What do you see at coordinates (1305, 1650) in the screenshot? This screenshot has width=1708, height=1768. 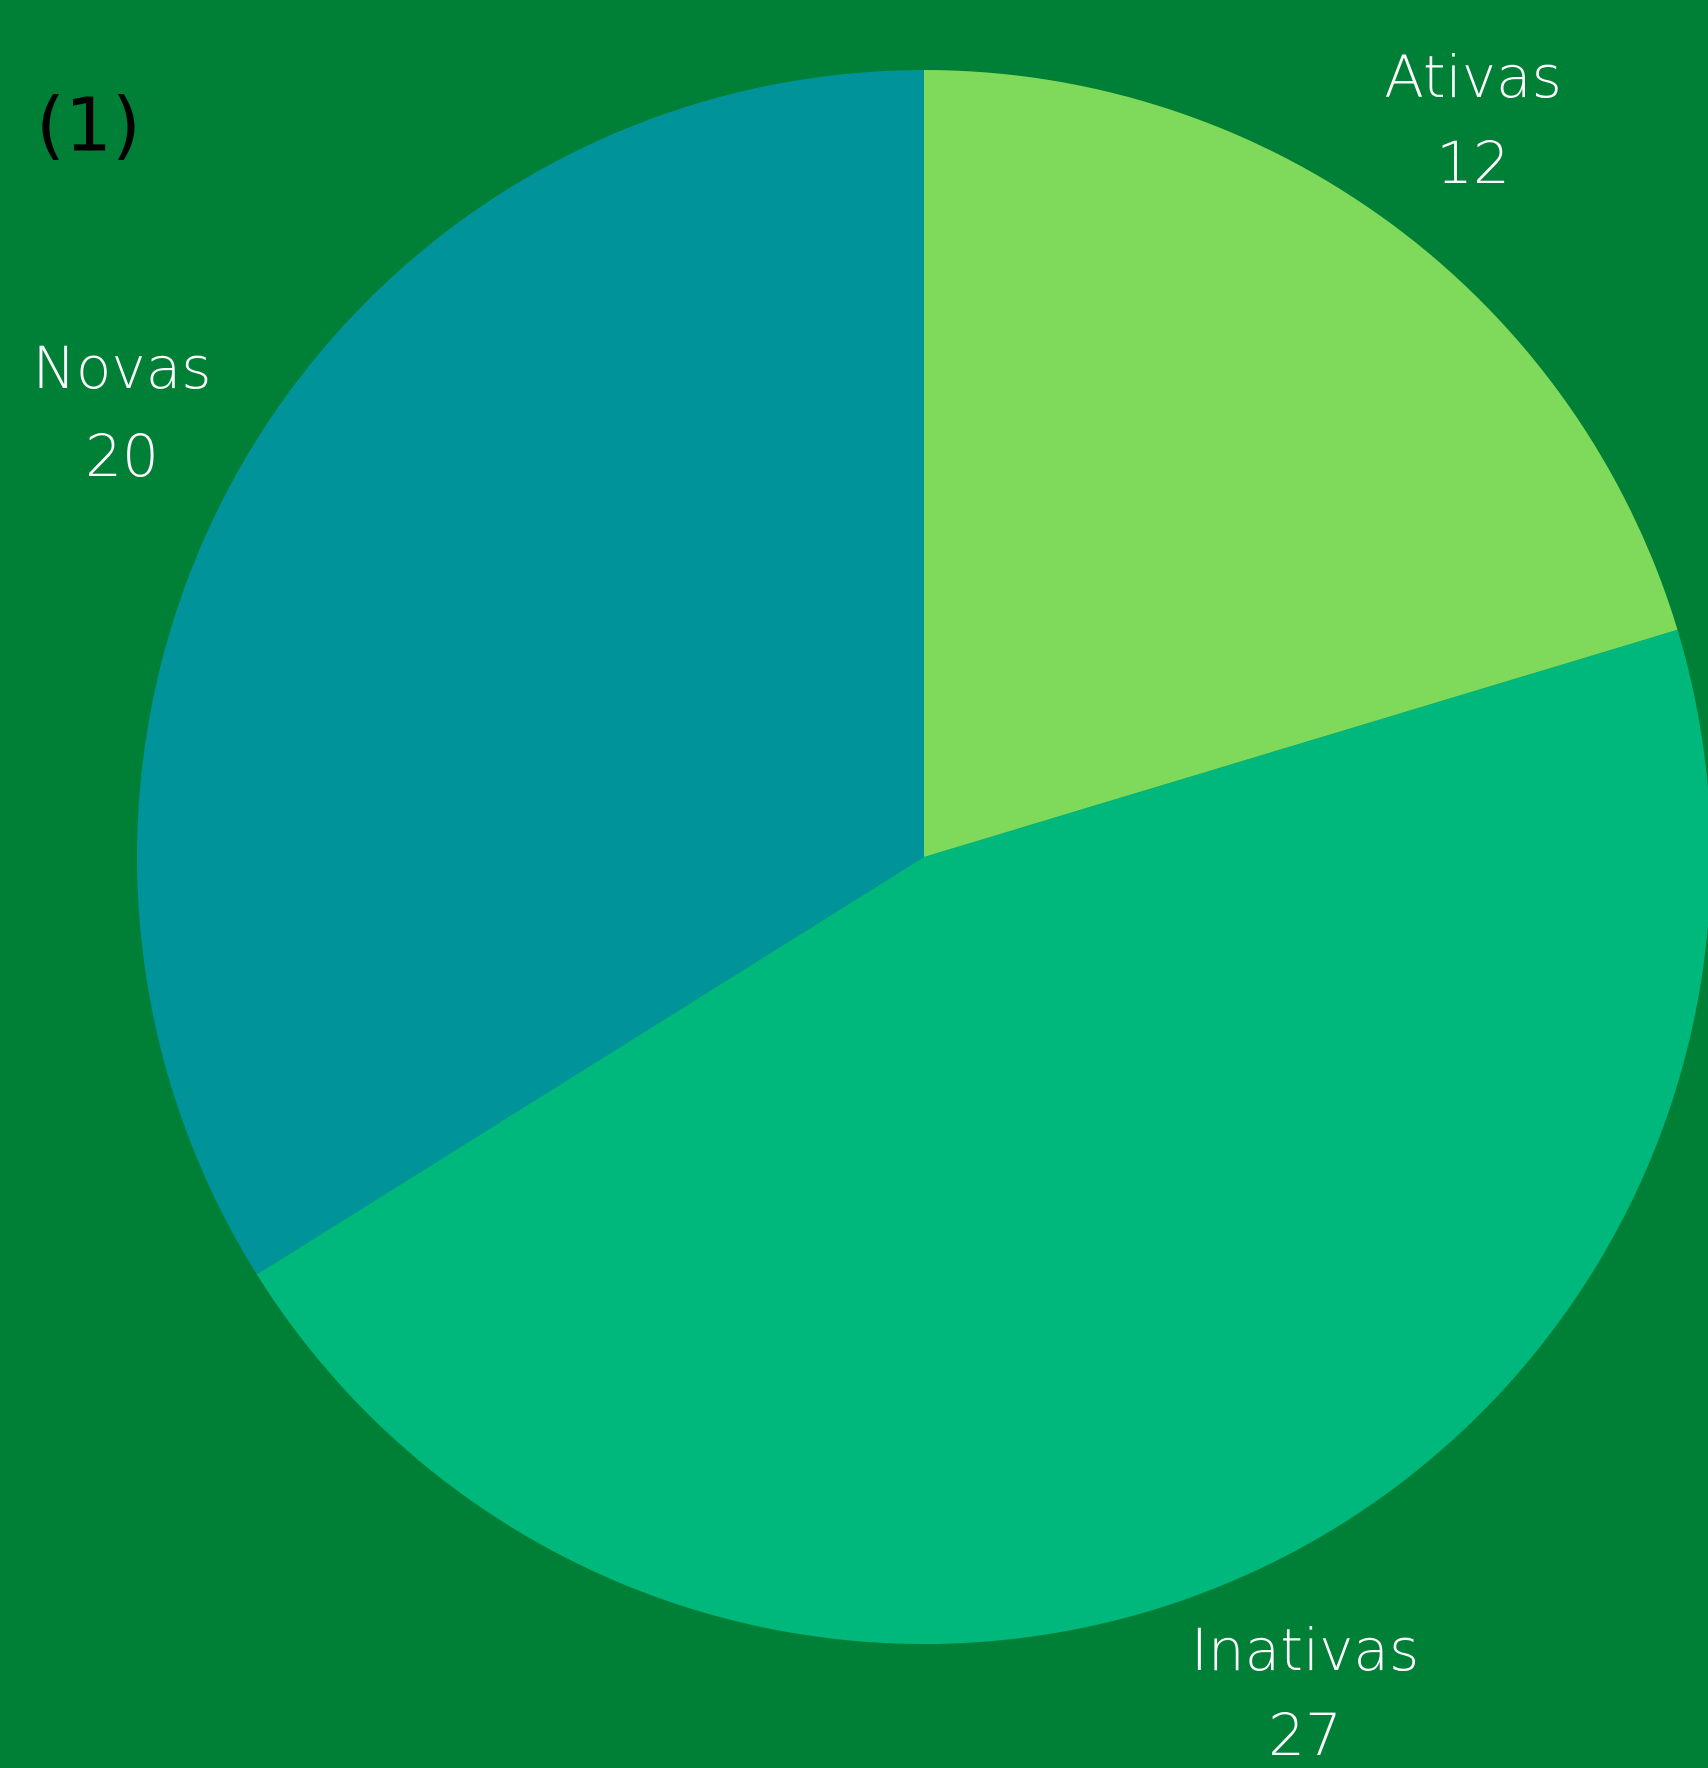 I see `slice-label: Inativas` at bounding box center [1305, 1650].